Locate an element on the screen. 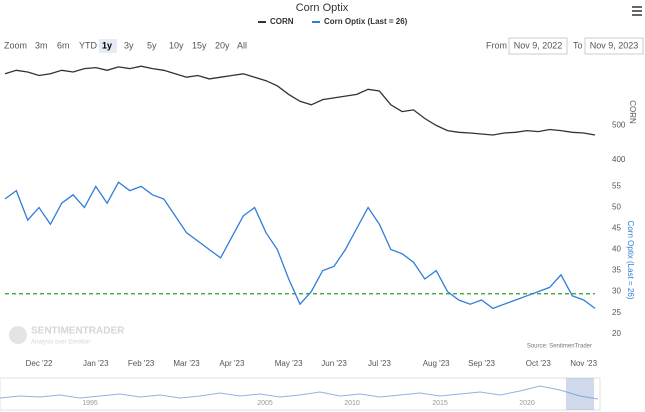 This screenshot has height=412, width=645. legend-label: Corn Optix (Last = 26) is located at coordinates (366, 21).